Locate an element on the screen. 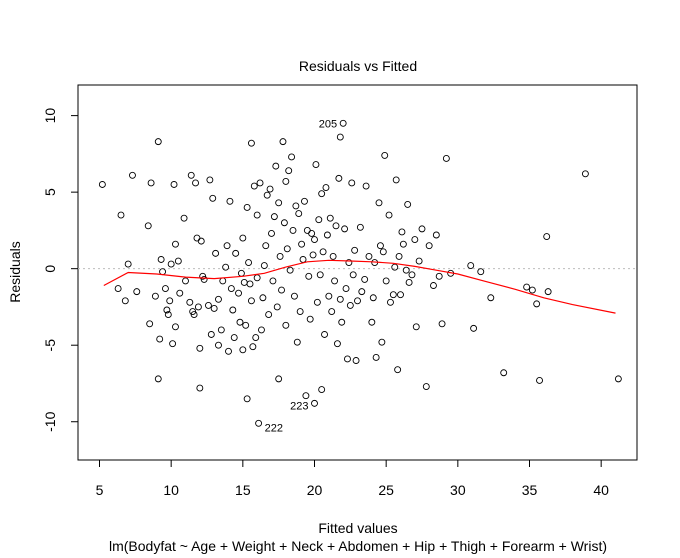 The image size is (680, 558). x-tick-label: 35 is located at coordinates (530, 490).